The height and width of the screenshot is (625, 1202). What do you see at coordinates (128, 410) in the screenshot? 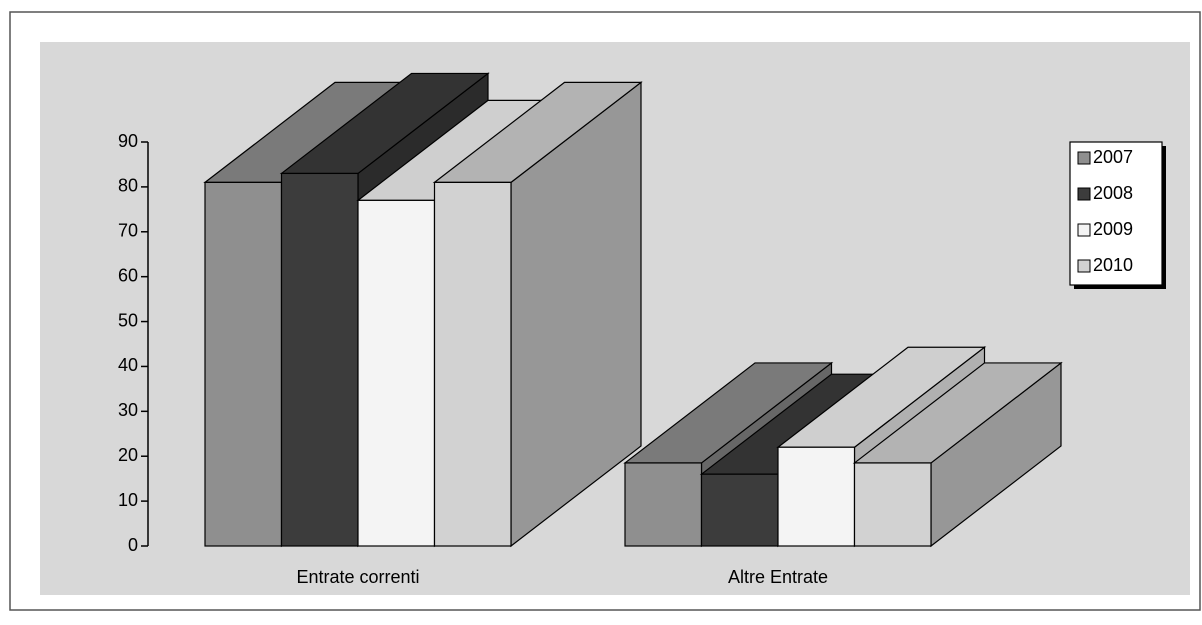
I see `y-tick-label: 30` at bounding box center [128, 410].